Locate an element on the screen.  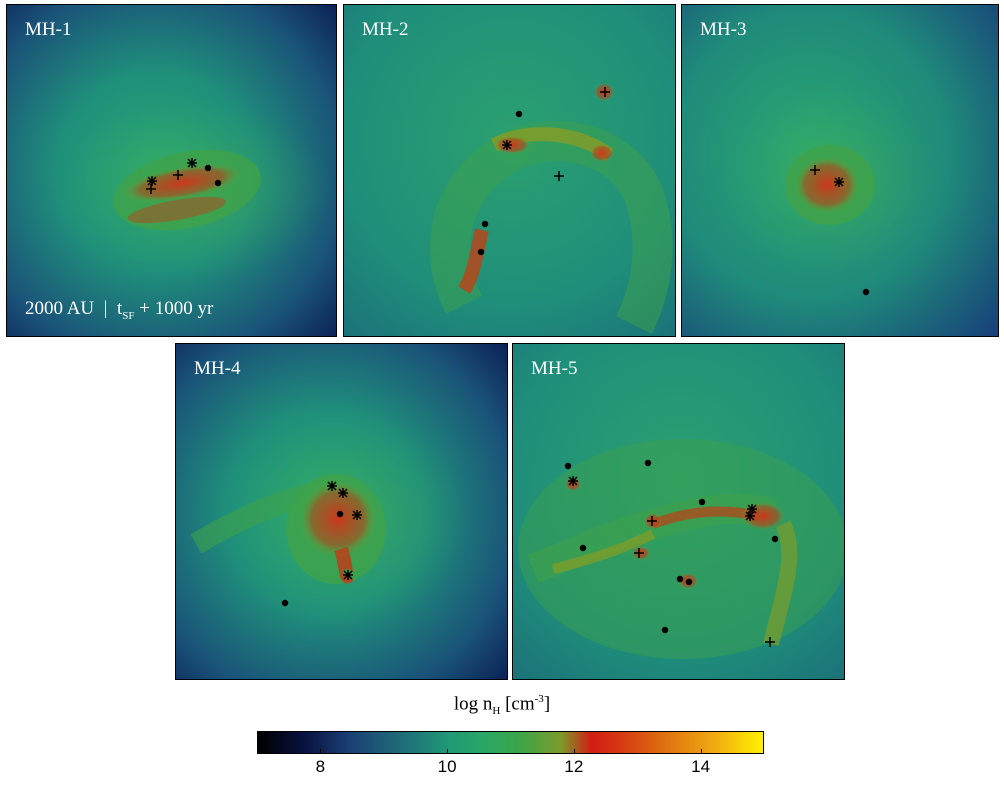
time-offset: + 1000 yr is located at coordinates (174, 309).